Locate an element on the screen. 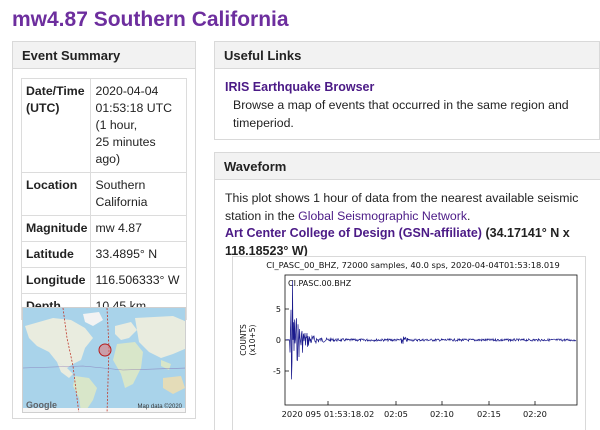 The width and height of the screenshot is (600, 430). seismogram-trace is located at coordinates (431, 330).